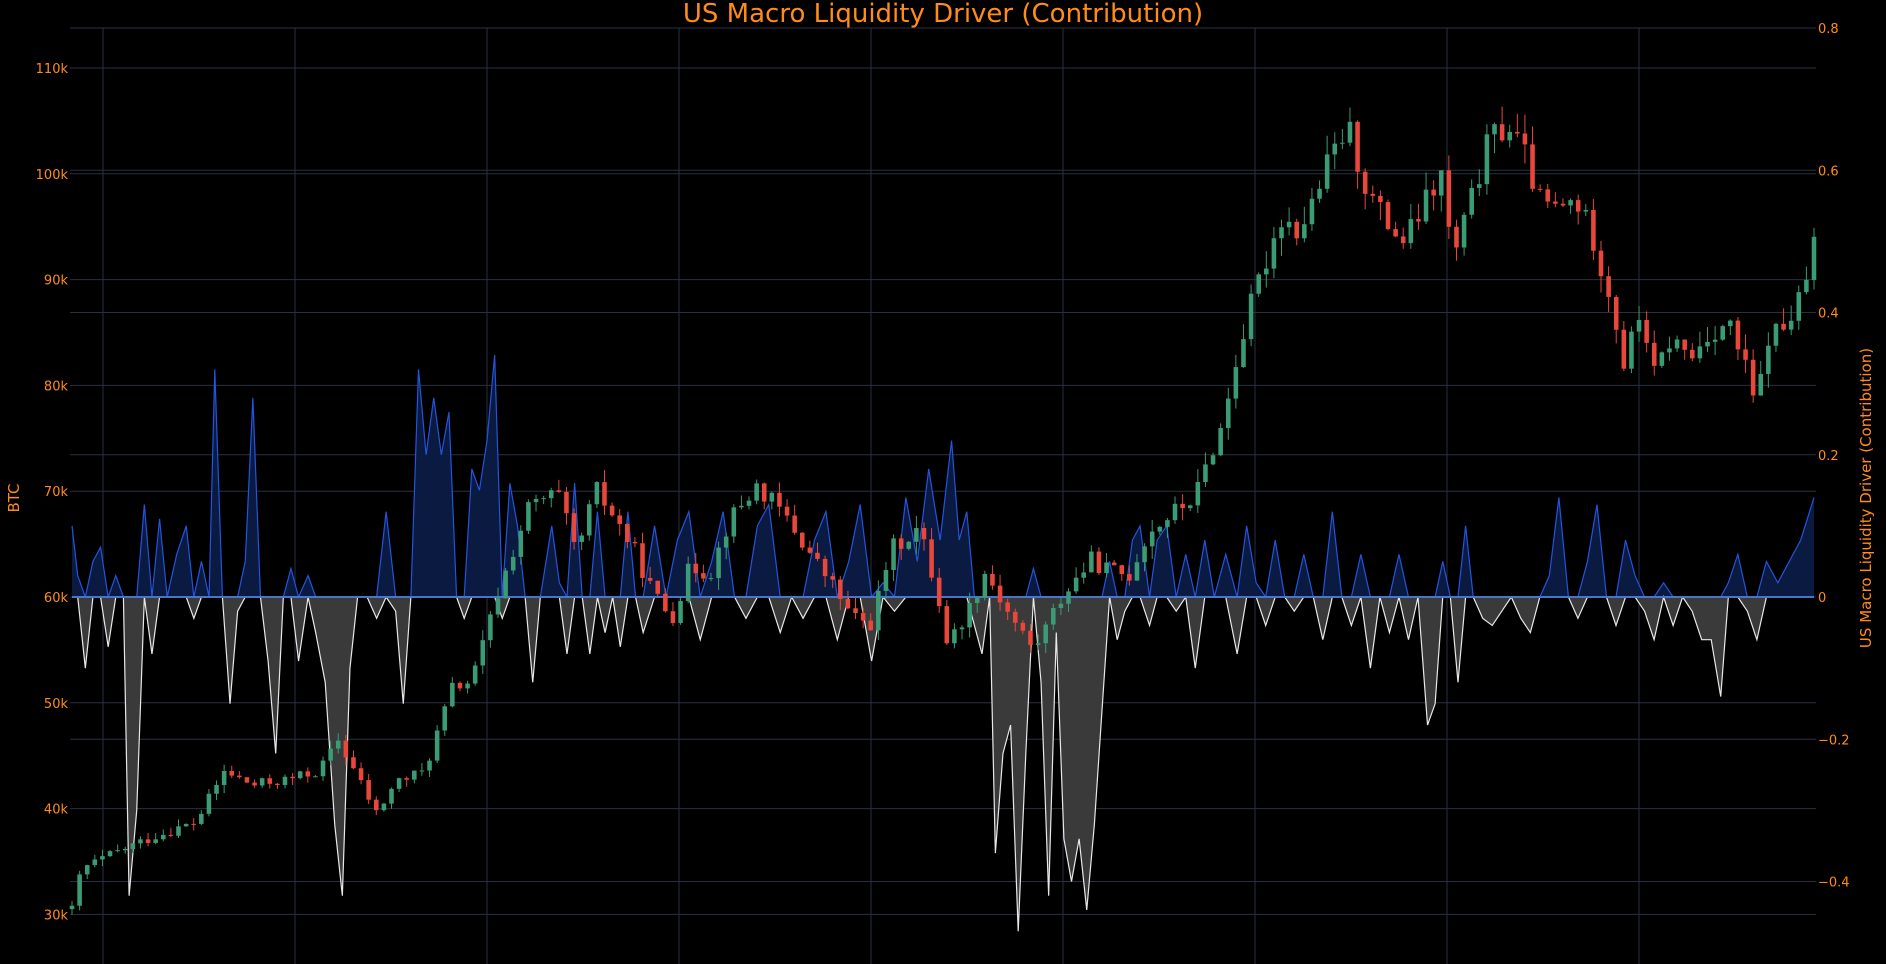 The image size is (1886, 964). I want to click on y-left-tick-8: 110k, so click(52, 69).